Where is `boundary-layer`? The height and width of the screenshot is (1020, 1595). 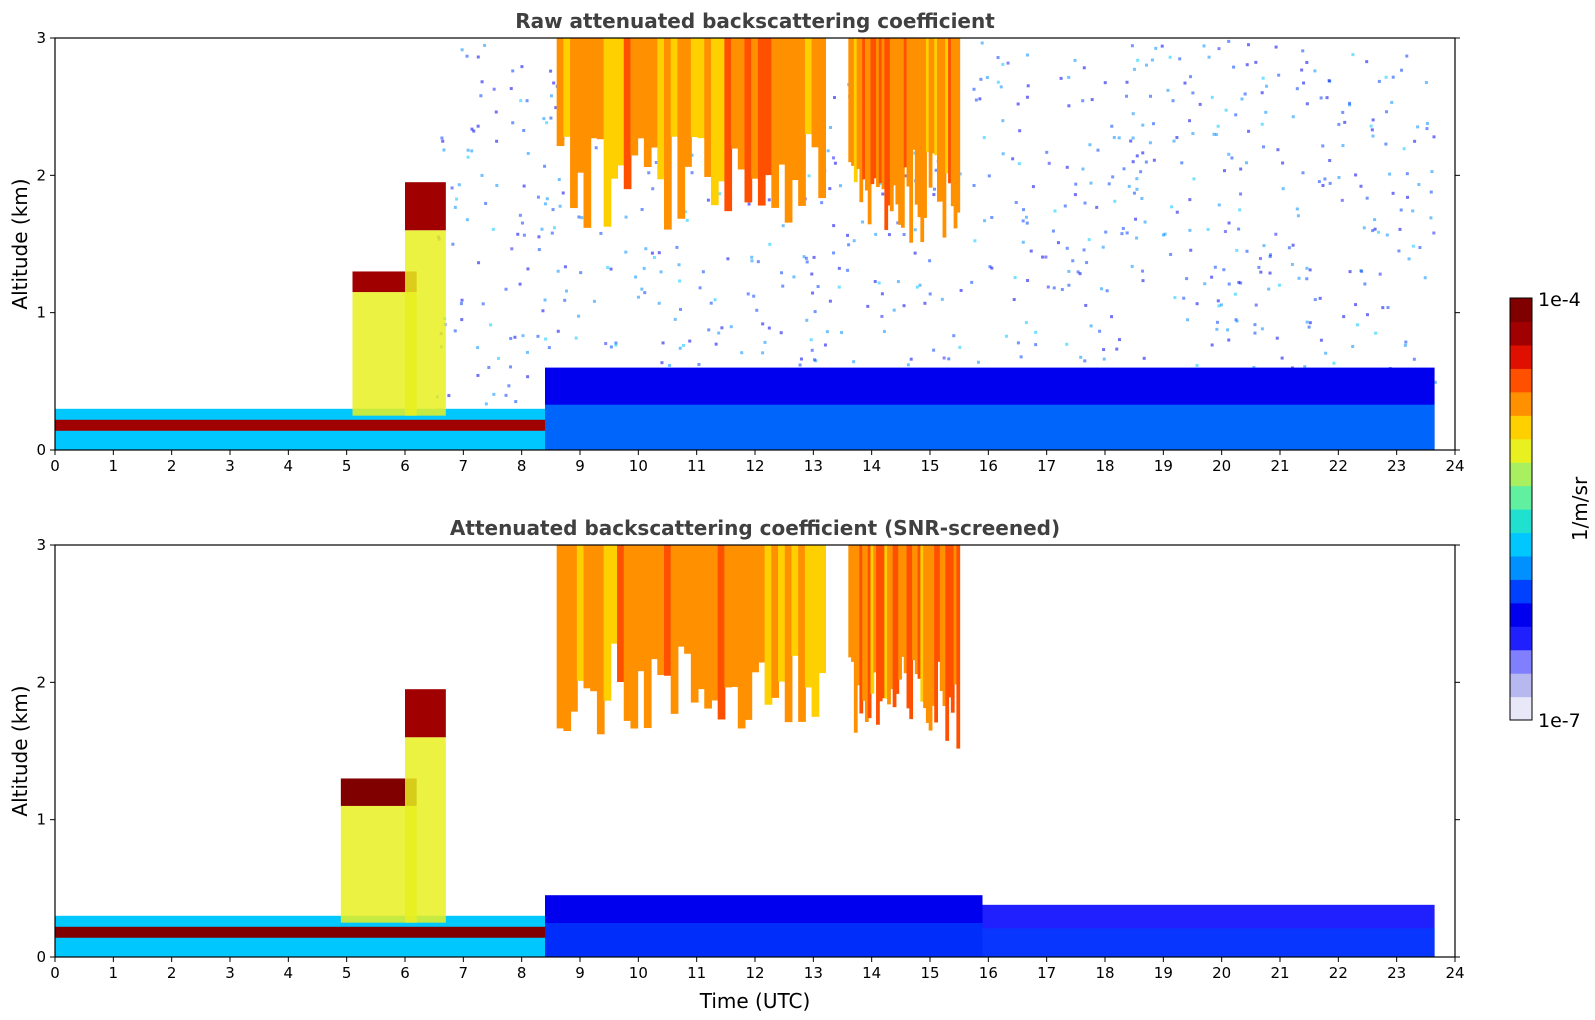 boundary-layer is located at coordinates (1208, 930).